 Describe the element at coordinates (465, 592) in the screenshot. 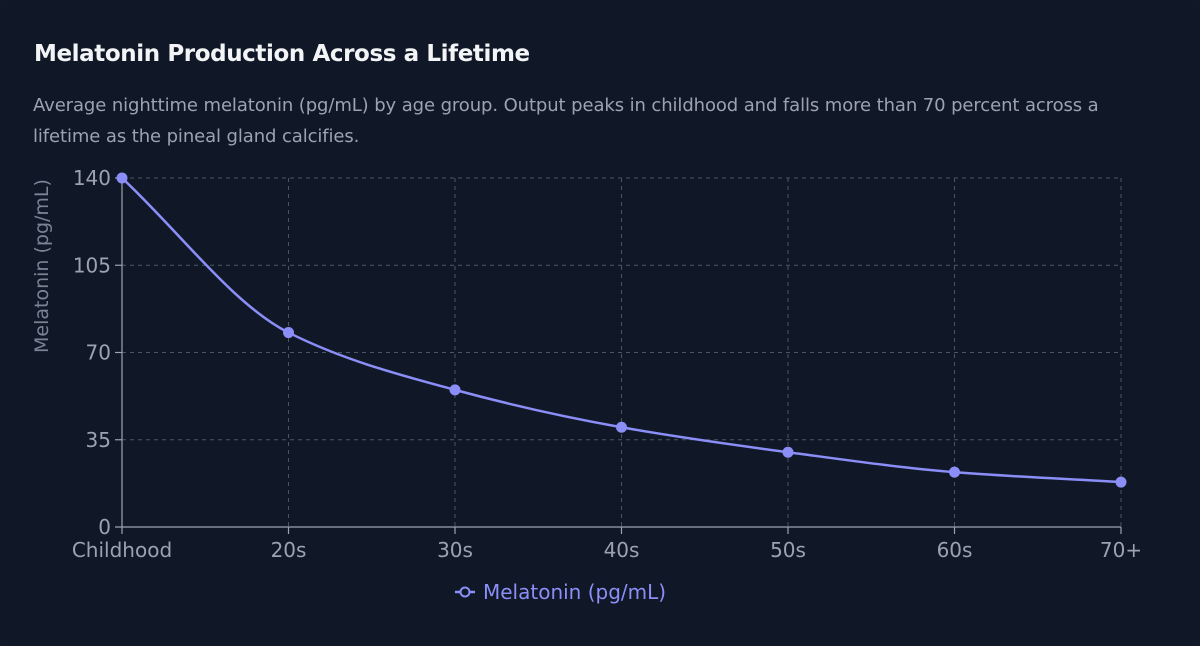

I see `legend-marker-icon` at that location.